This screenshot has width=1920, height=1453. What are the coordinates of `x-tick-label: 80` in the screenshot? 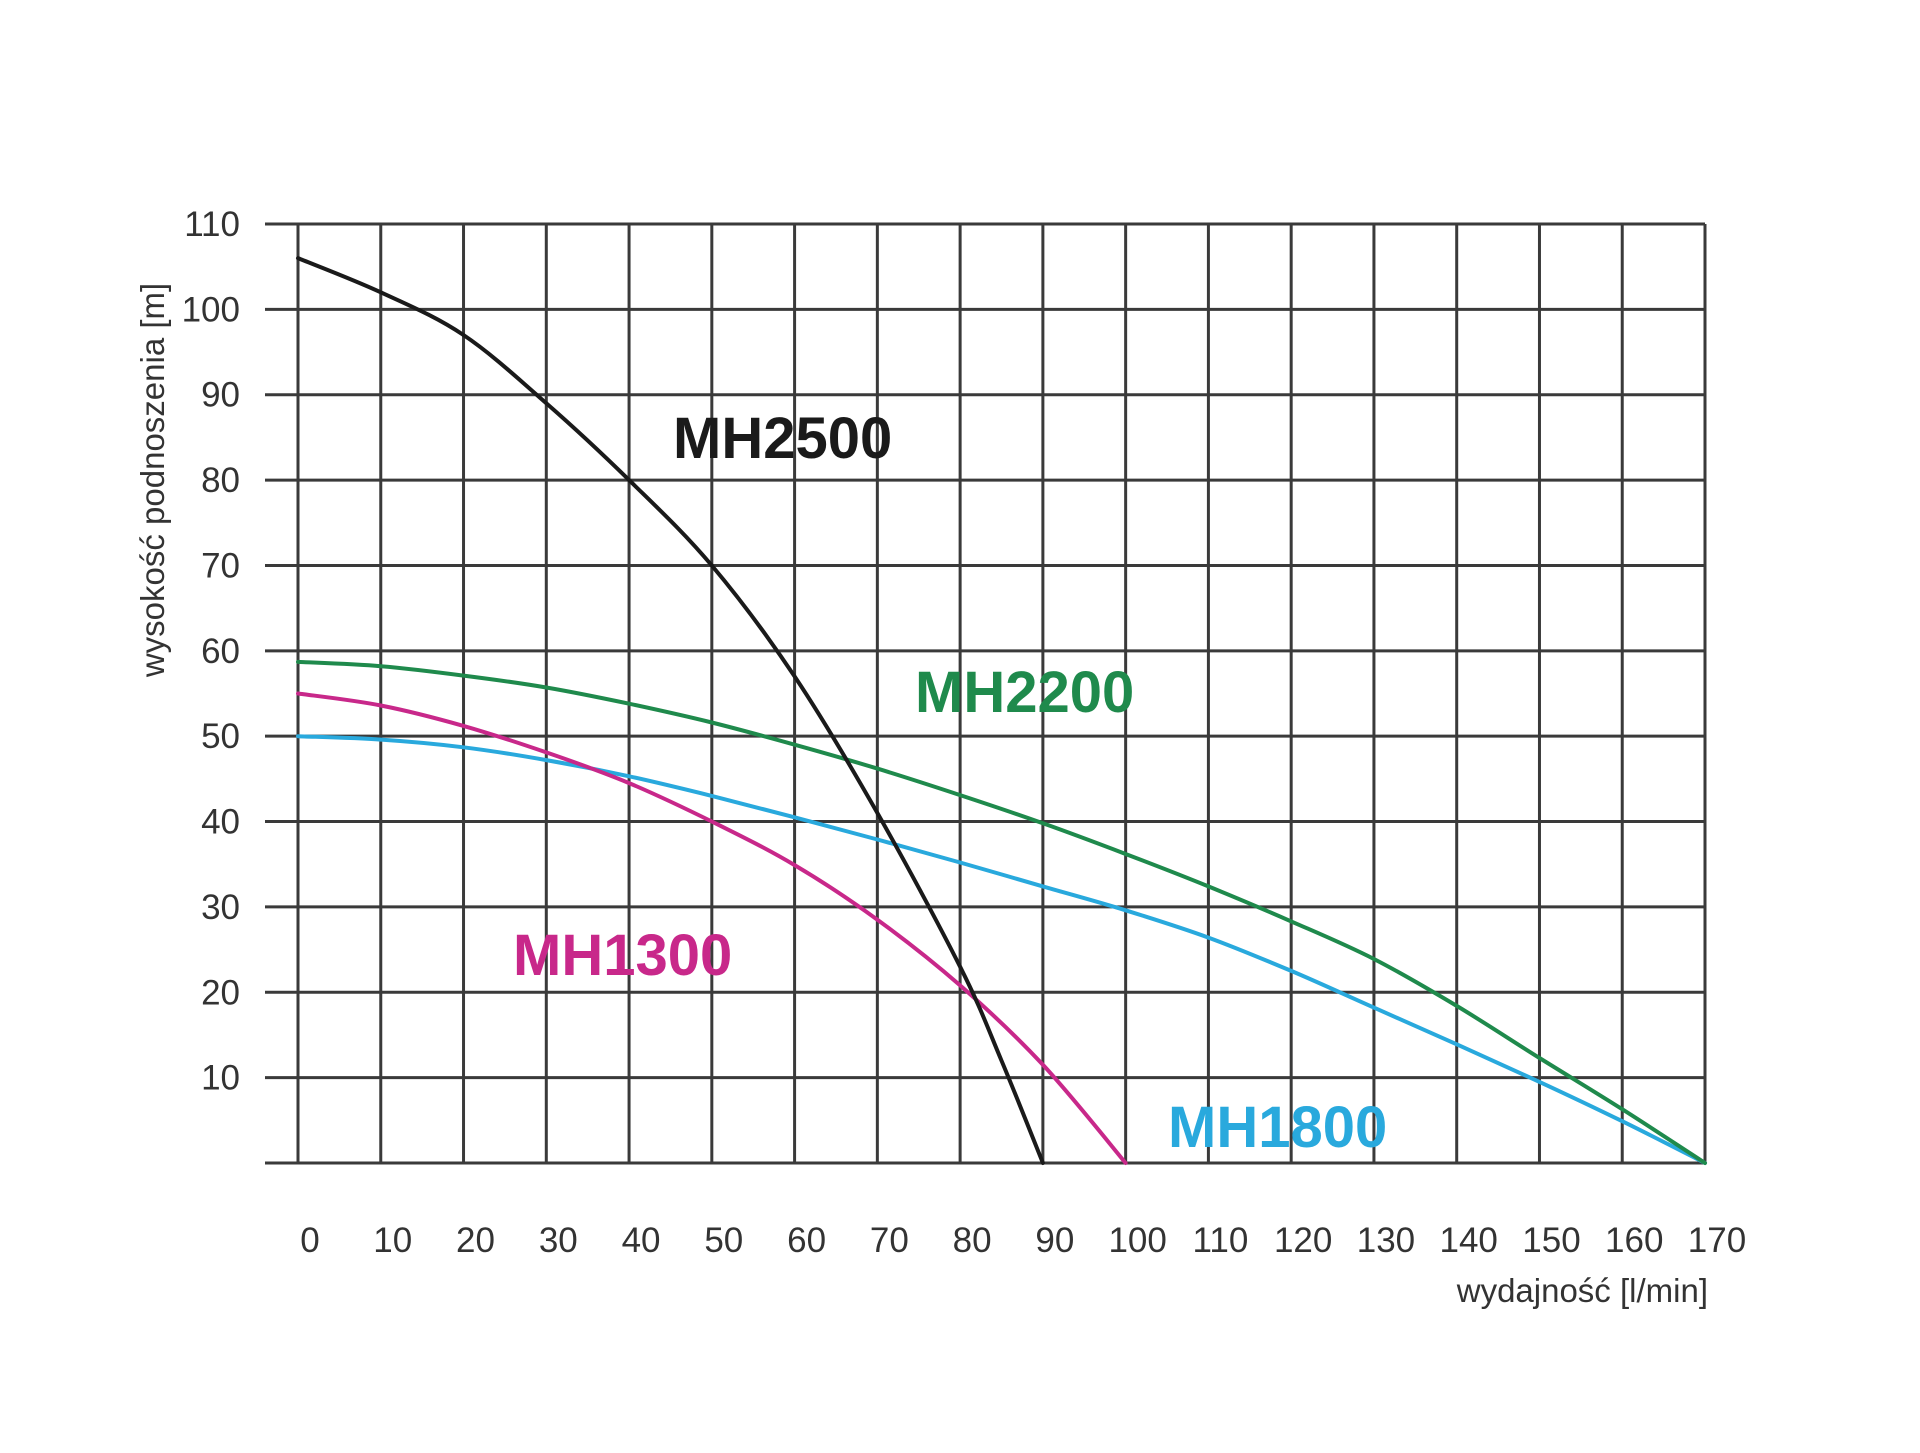 It's located at (972, 1240).